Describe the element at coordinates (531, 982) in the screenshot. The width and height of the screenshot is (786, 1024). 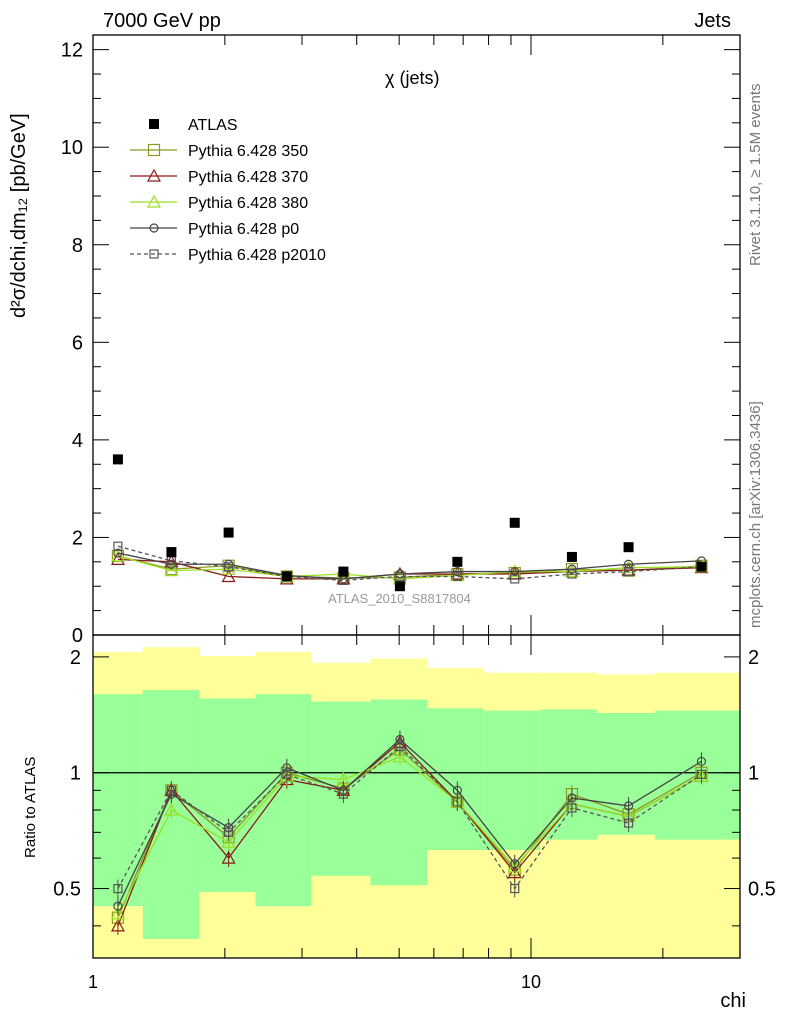
I see `x-tick-label: 10` at that location.